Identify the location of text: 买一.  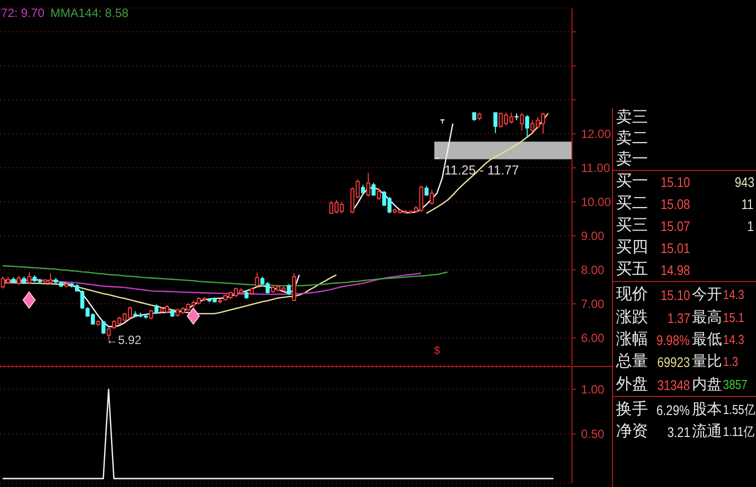
(632, 182).